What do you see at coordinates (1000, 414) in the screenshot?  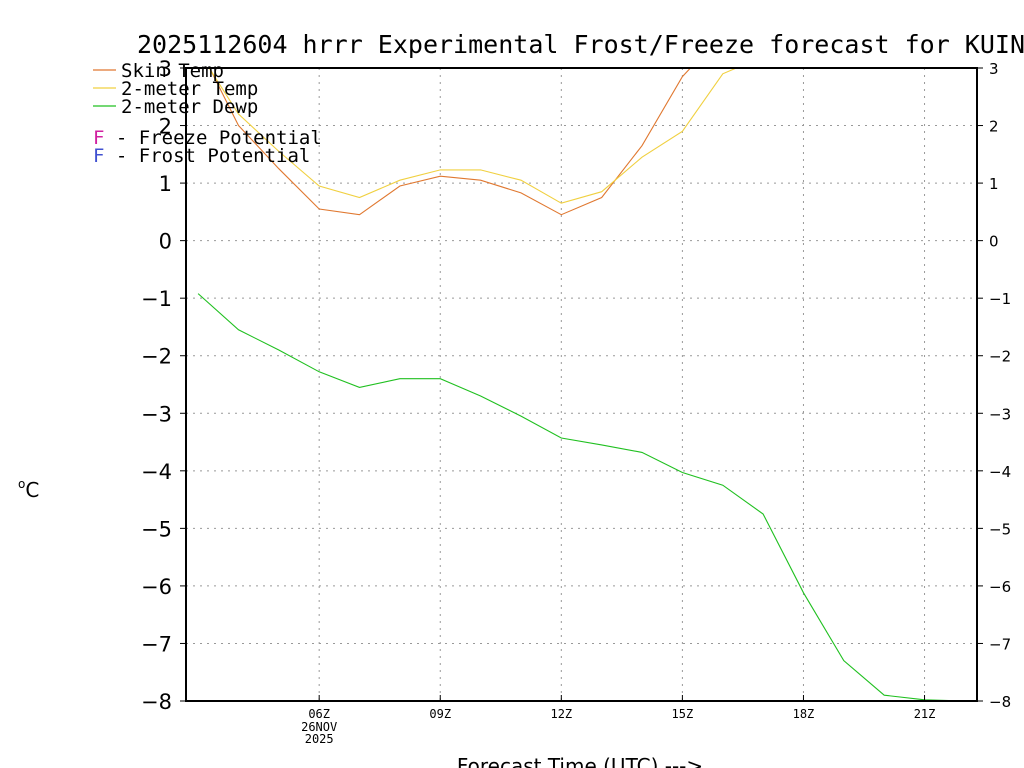 I see `y-tick-label-right: −3` at bounding box center [1000, 414].